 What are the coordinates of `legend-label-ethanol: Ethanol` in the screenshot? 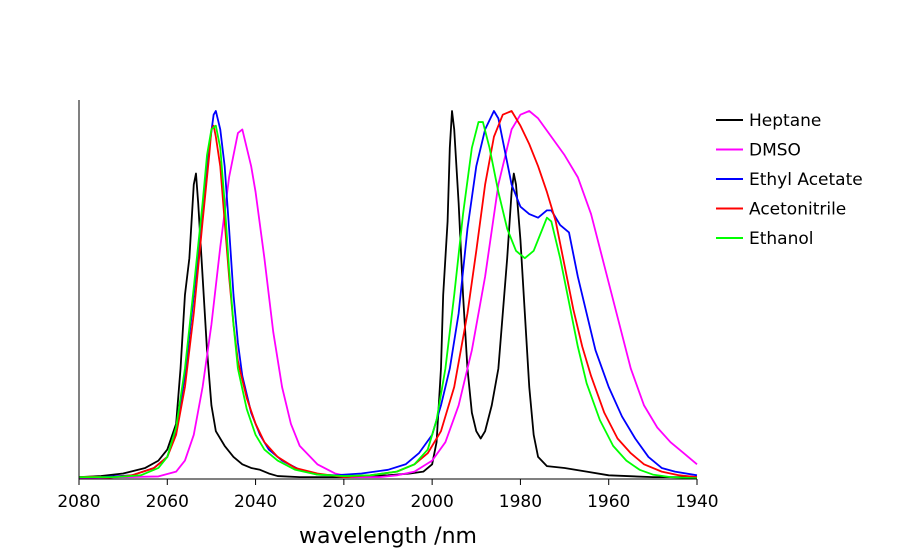 It's located at (781, 239).